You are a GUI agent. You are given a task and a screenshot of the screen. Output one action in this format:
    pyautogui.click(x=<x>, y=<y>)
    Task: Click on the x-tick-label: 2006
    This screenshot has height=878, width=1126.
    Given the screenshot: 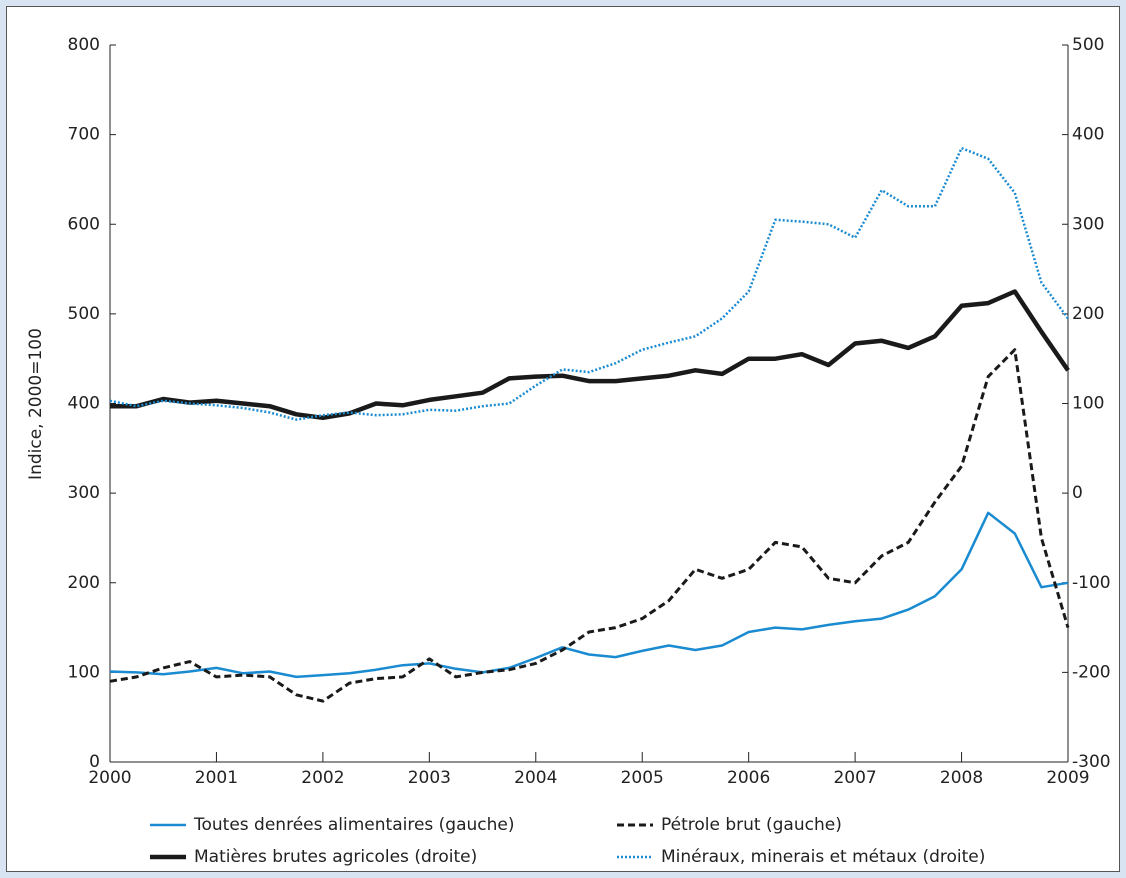 What is the action you would take?
    pyautogui.click(x=748, y=778)
    